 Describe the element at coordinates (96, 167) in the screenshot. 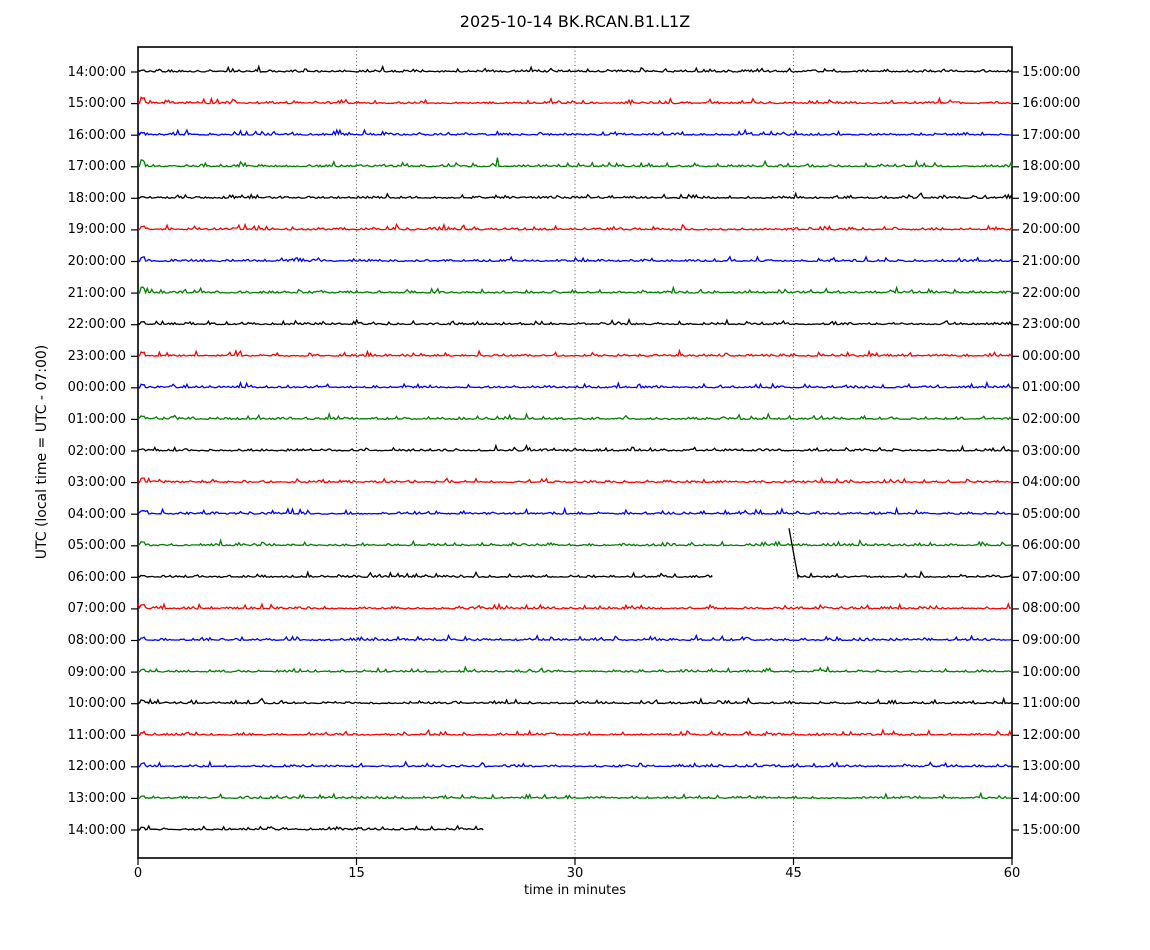

I see `utc-time-label: 17:00:00` at that location.